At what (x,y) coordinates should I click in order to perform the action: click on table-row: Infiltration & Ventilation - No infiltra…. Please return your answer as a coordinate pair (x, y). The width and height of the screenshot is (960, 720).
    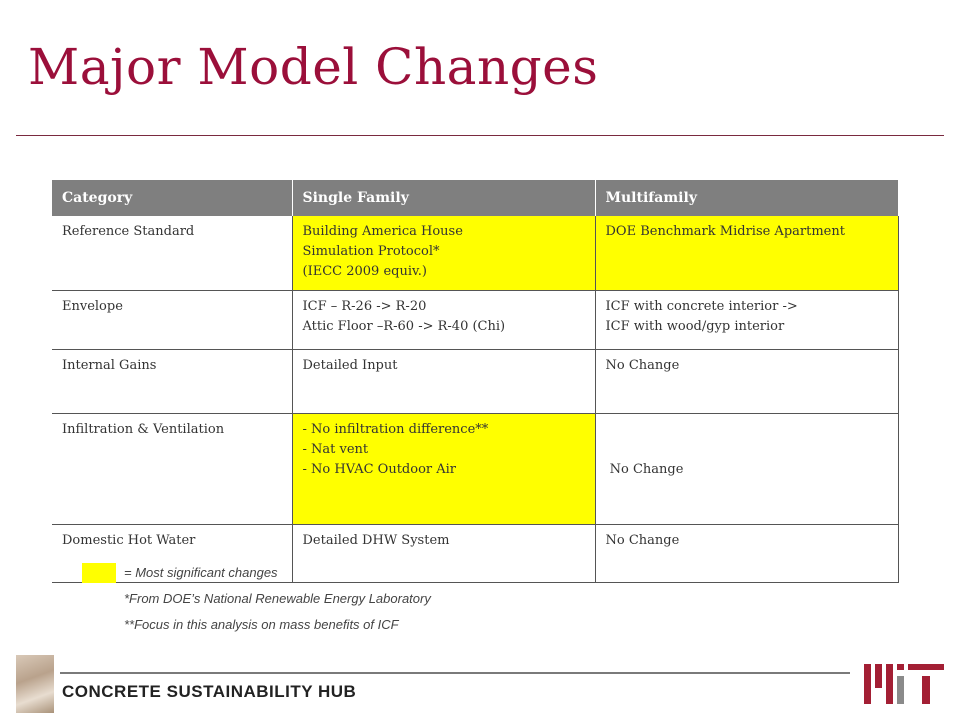
    Looking at the image, I should click on (475, 469).